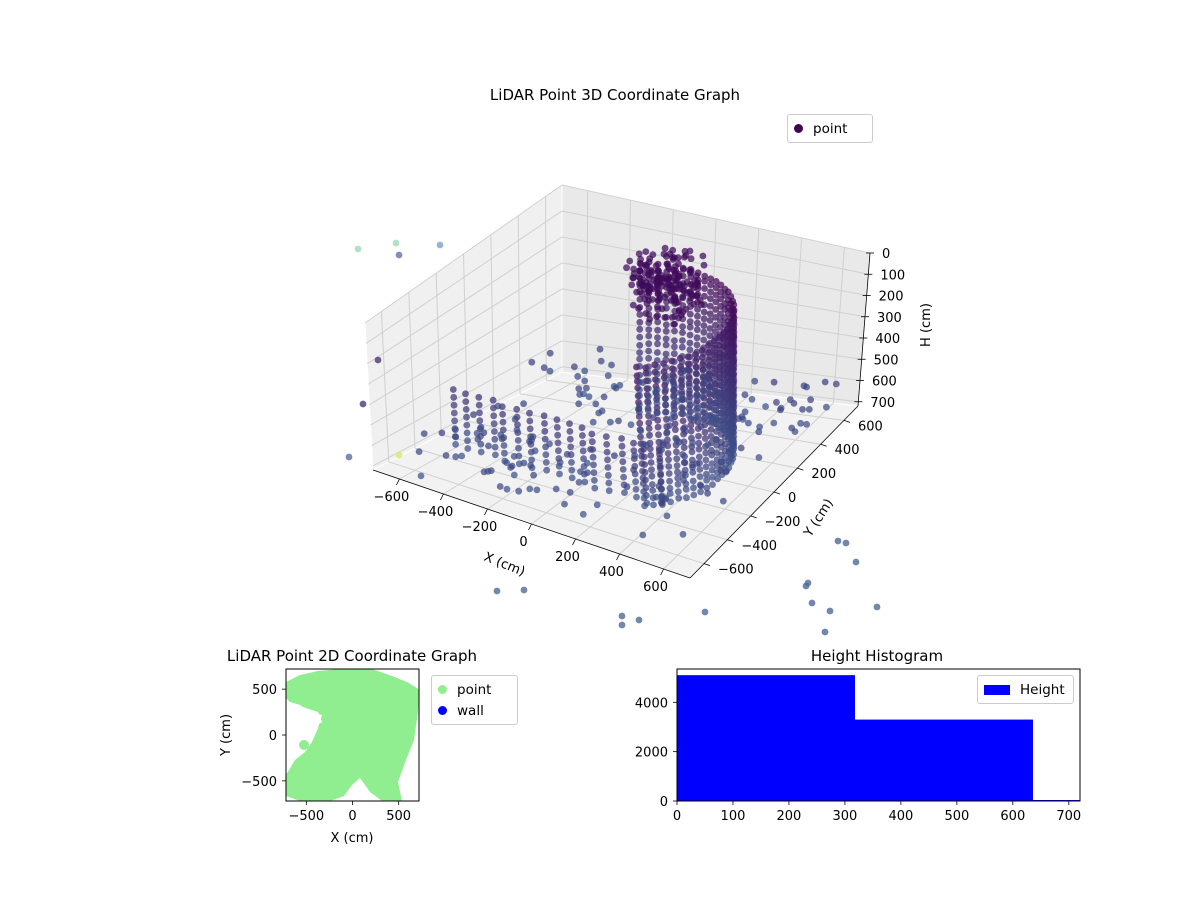 The width and height of the screenshot is (1200, 900). What do you see at coordinates (847, 450) in the screenshot?
I see `y-tick-label-3d: 400` at bounding box center [847, 450].